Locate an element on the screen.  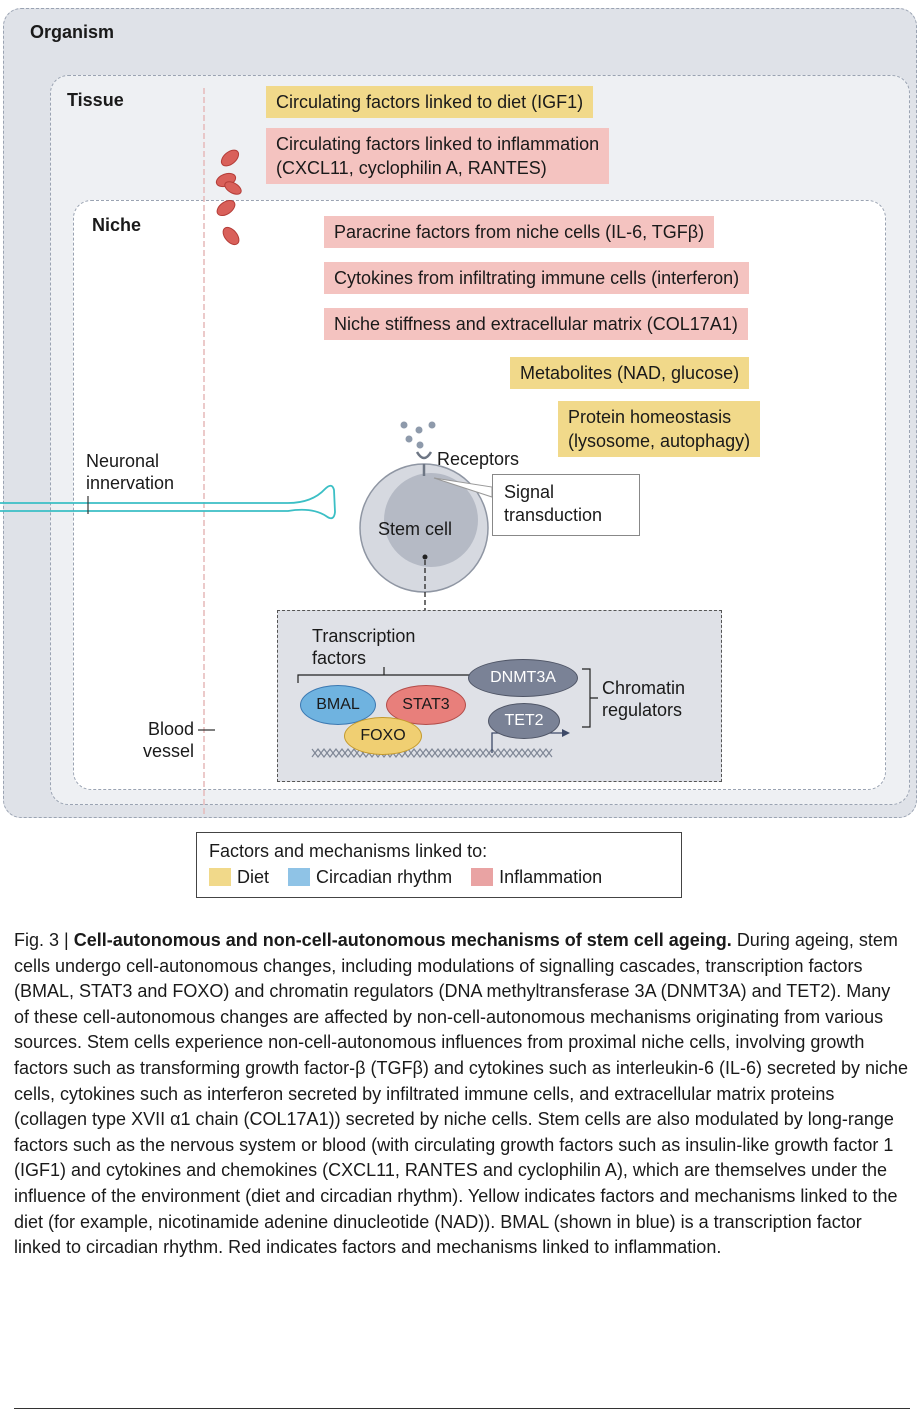
neuronal-line2: innervation is located at coordinates (130, 483).